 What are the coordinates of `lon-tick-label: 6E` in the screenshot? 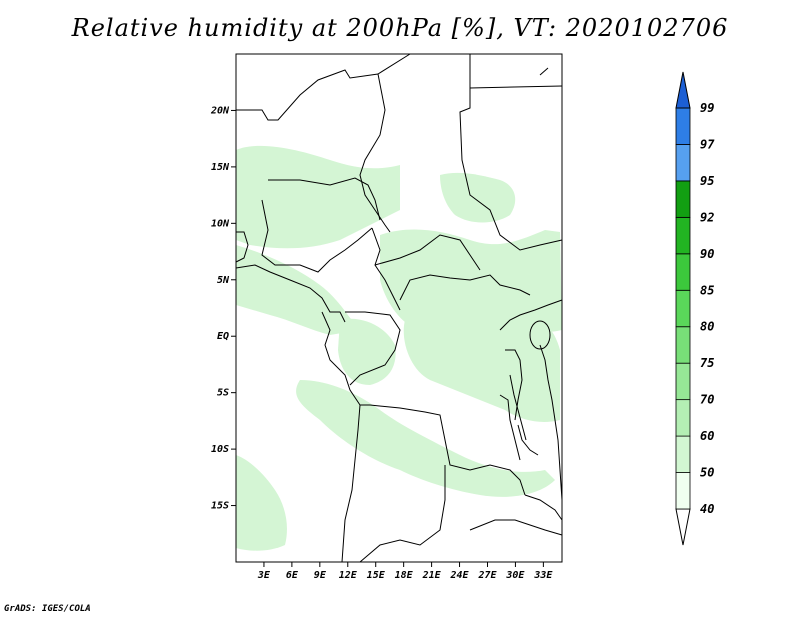 It's located at (292, 575).